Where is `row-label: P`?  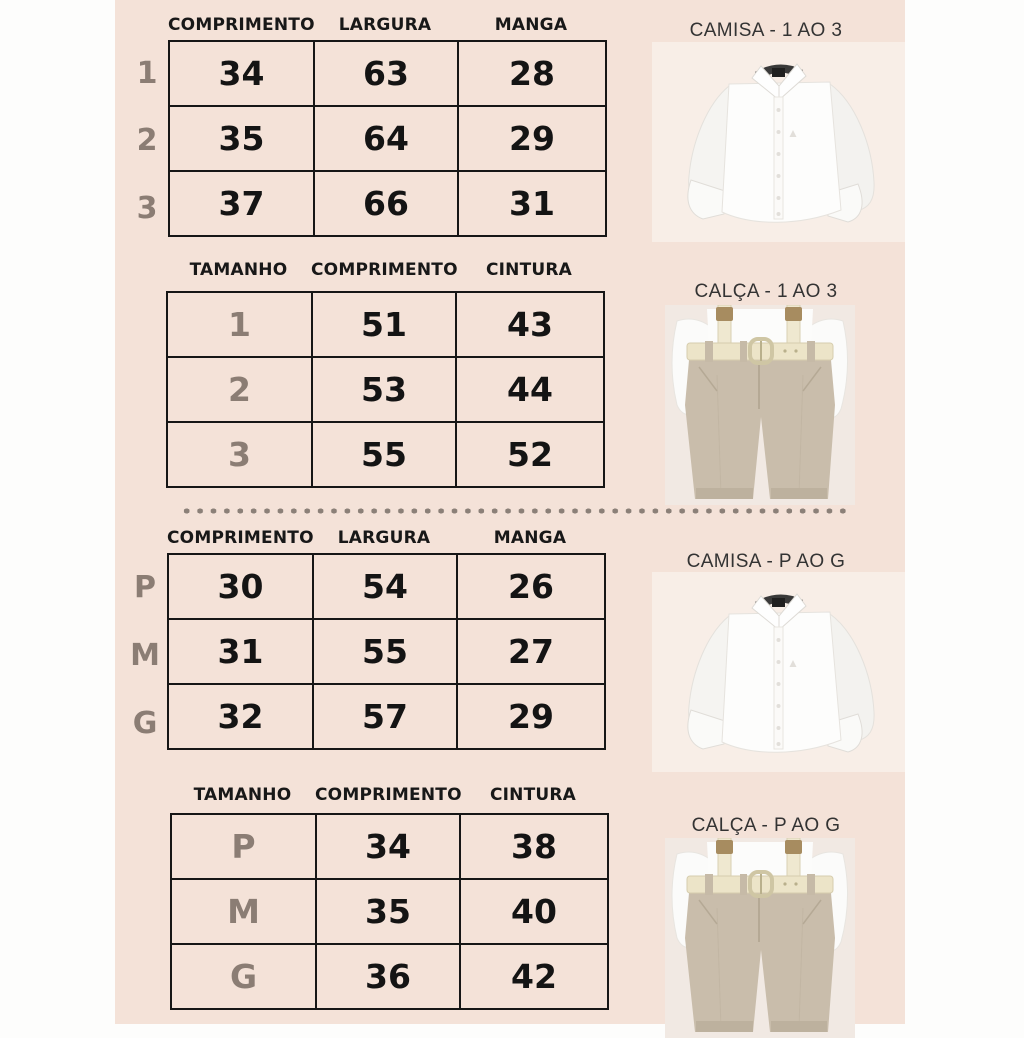 row-label: P is located at coordinates (145, 587).